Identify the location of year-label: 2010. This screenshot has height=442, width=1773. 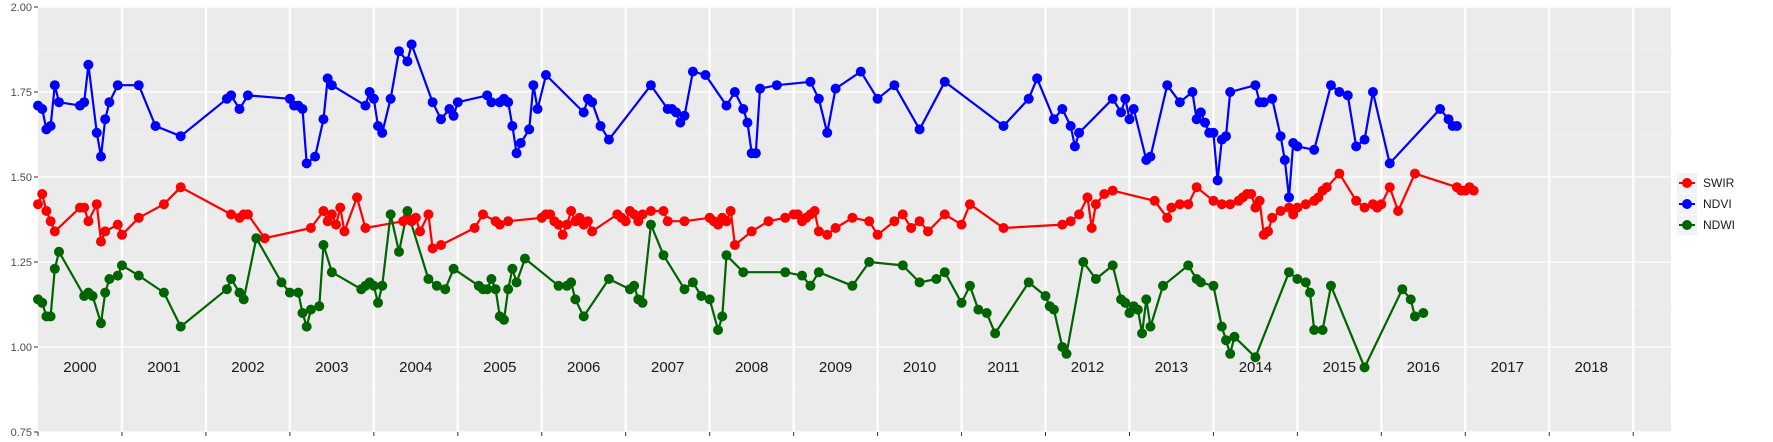
(919, 367).